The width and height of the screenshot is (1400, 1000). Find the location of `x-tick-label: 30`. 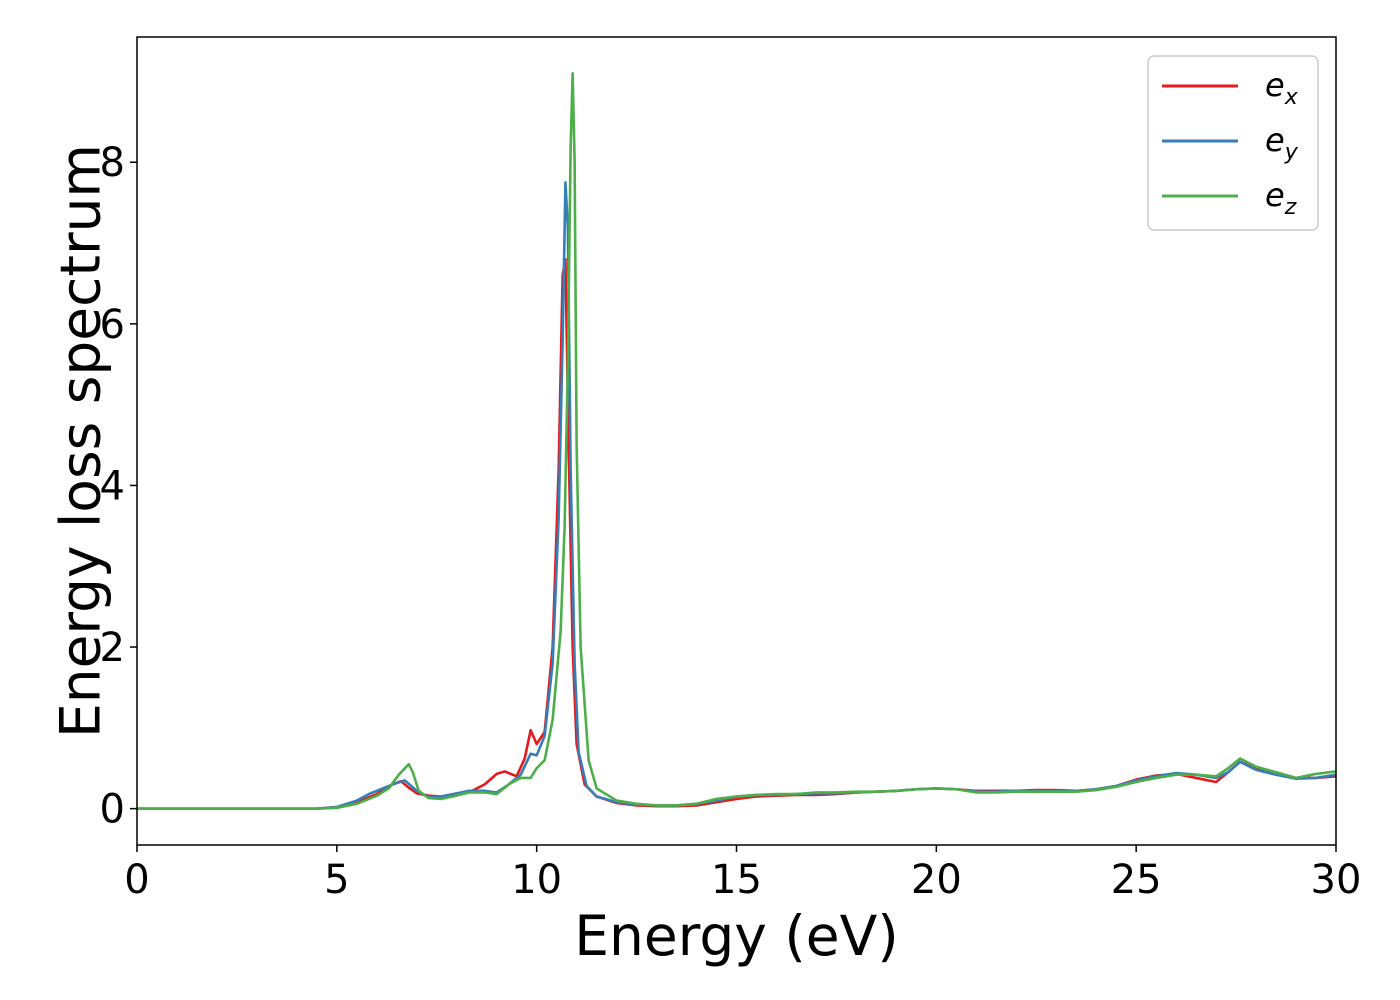

x-tick-label: 30 is located at coordinates (1336, 880).